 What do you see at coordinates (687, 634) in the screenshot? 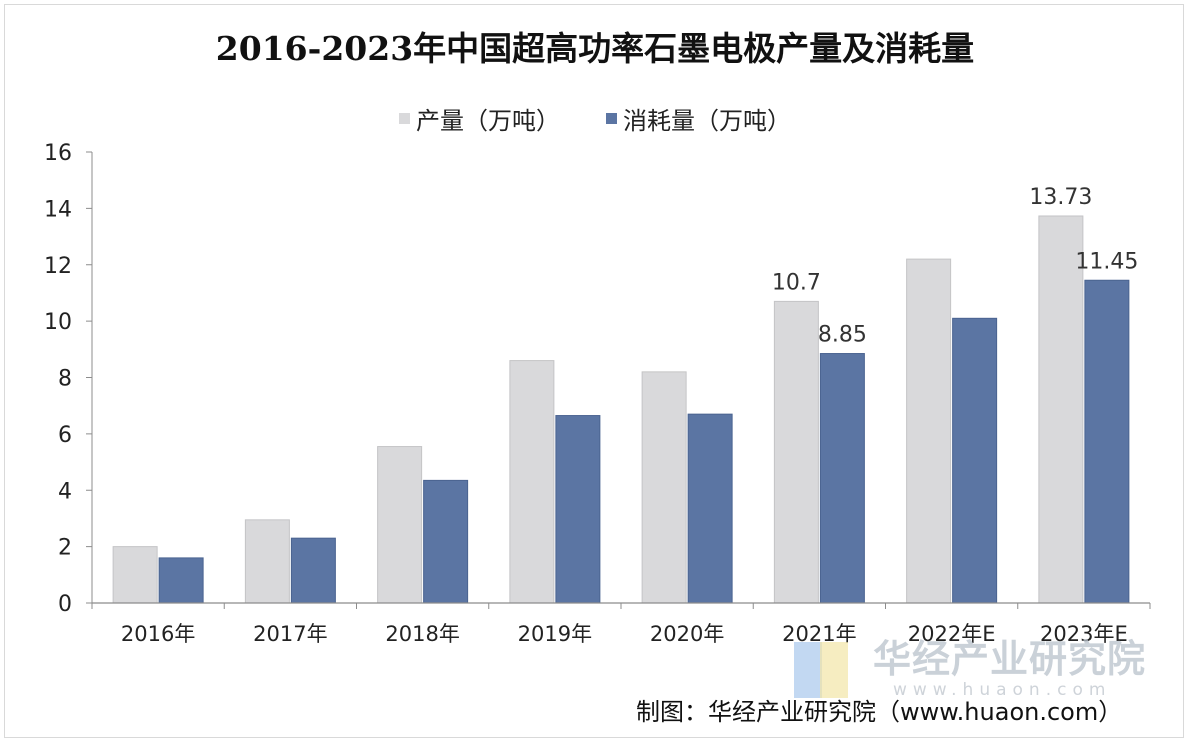
I see `x-tick-label: 2020年` at bounding box center [687, 634].